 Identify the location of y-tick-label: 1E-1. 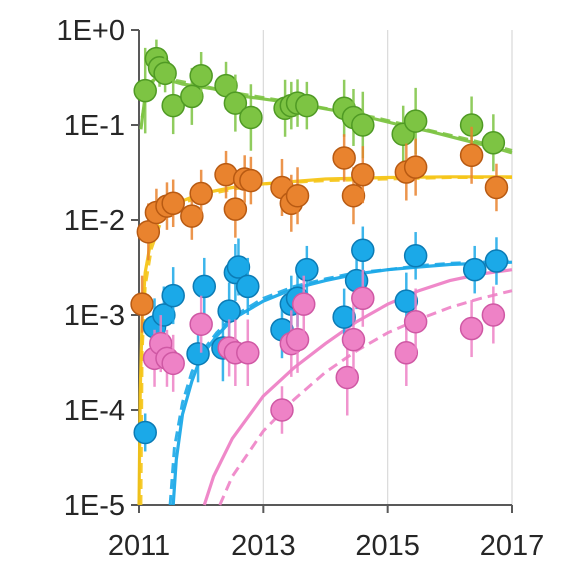
(94, 126).